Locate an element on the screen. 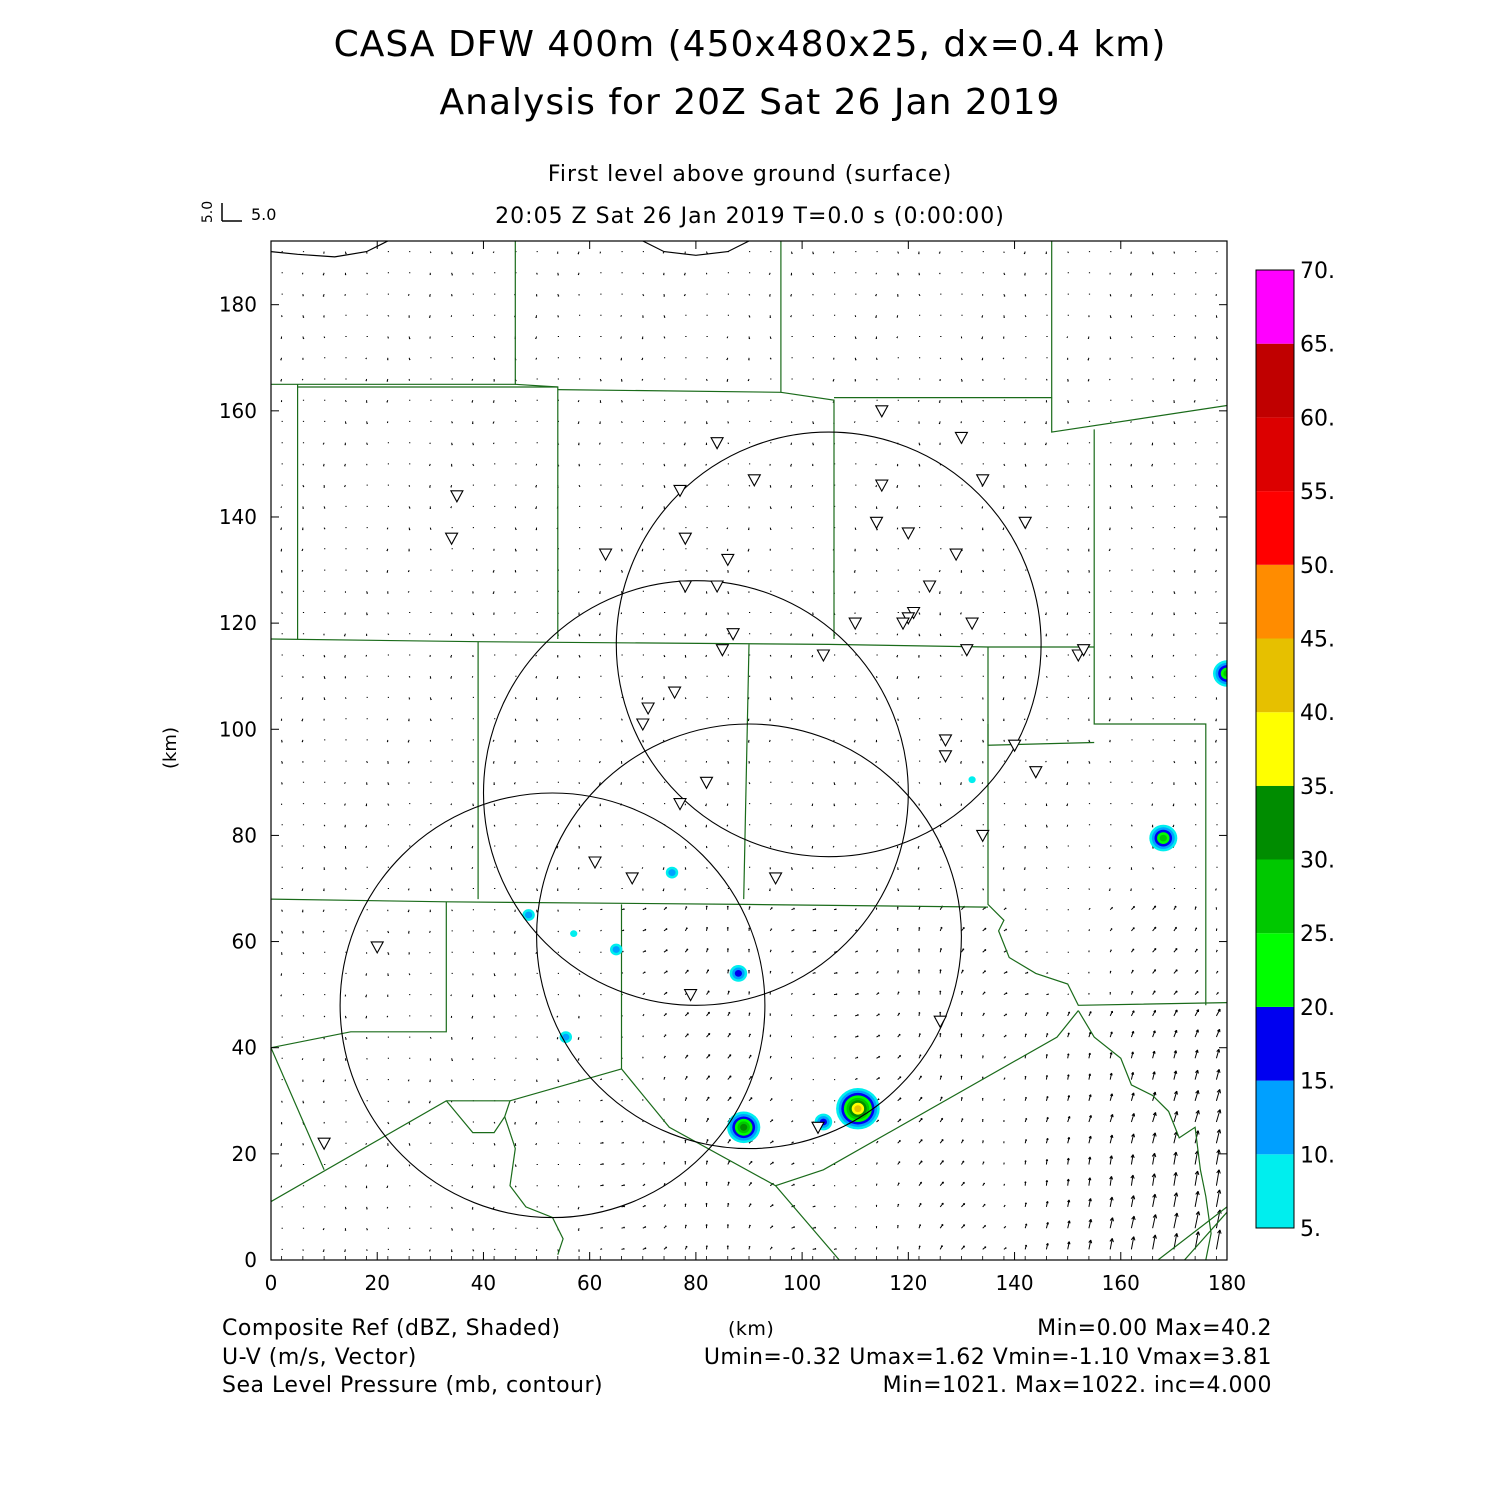 The width and height of the screenshot is (1500, 1500). x-tick-label: 120 is located at coordinates (908, 1283).